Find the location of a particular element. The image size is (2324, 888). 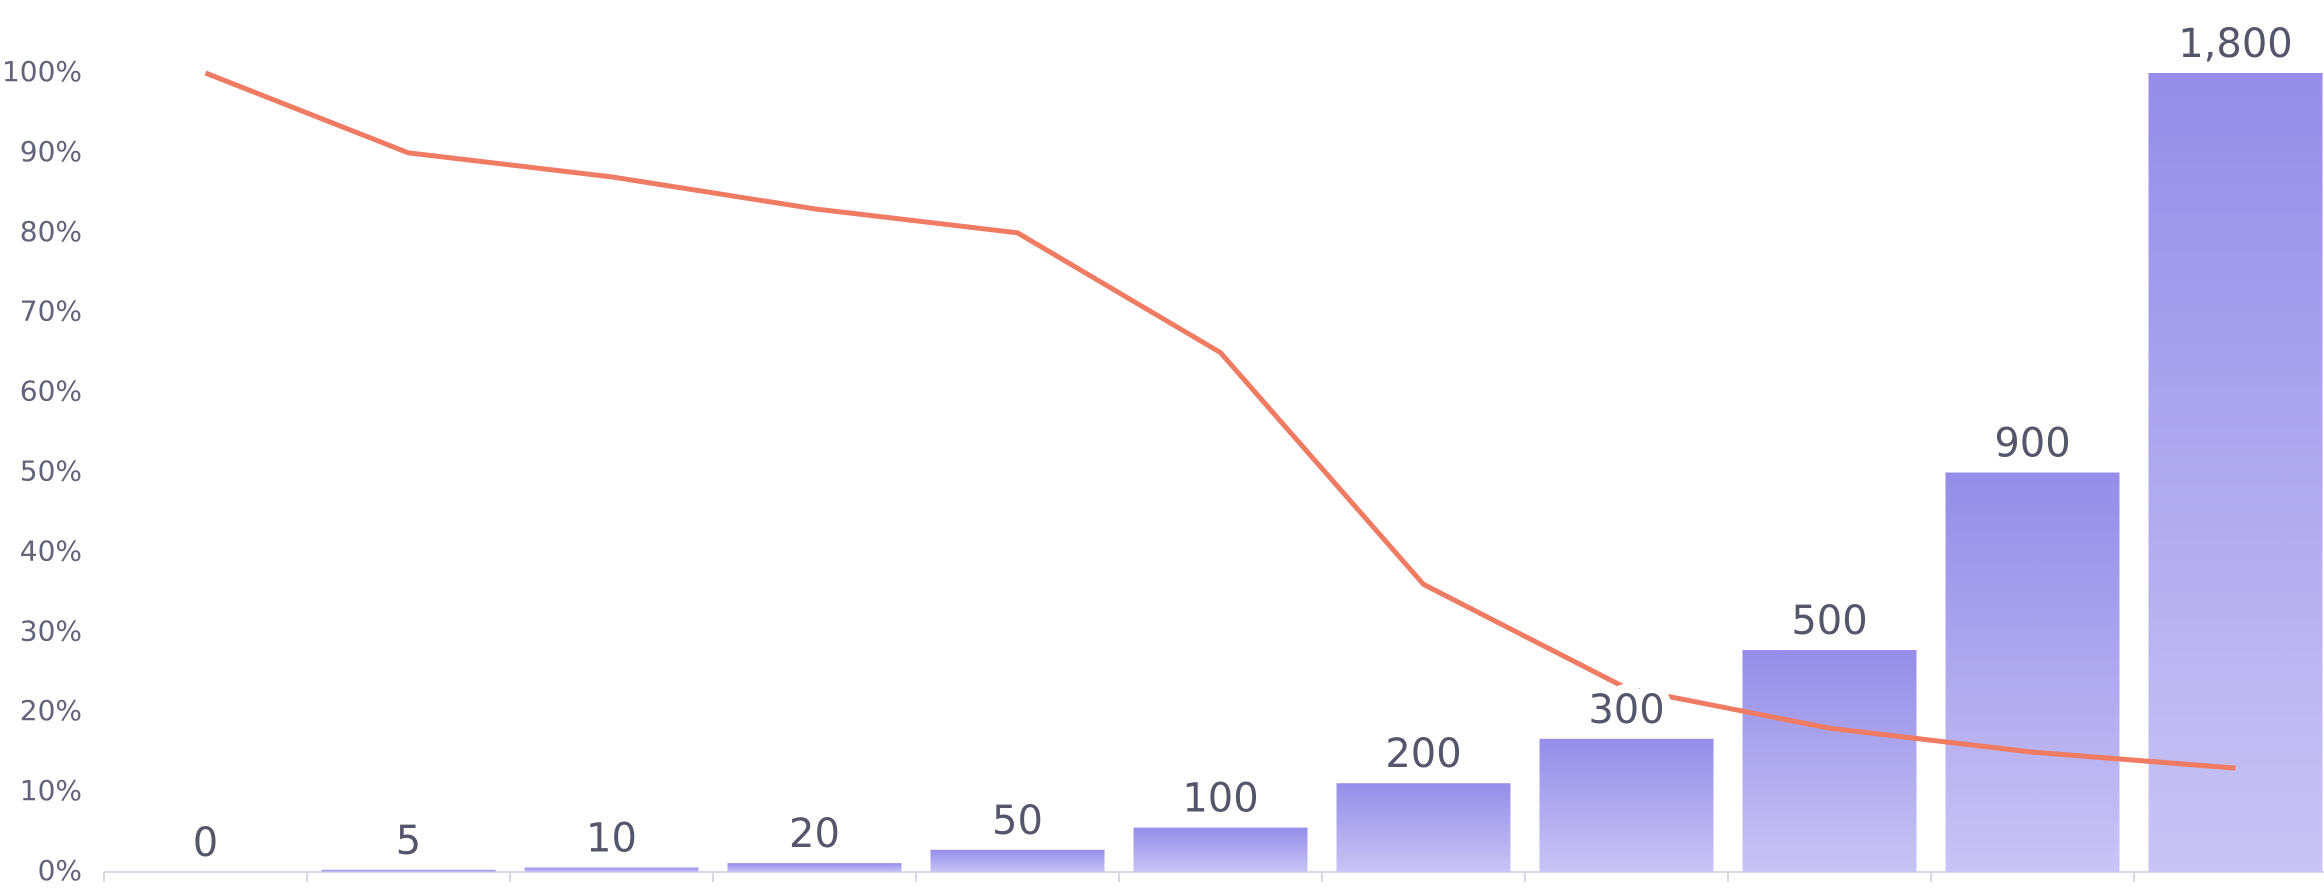

bar-value-label: 20 is located at coordinates (814, 834).